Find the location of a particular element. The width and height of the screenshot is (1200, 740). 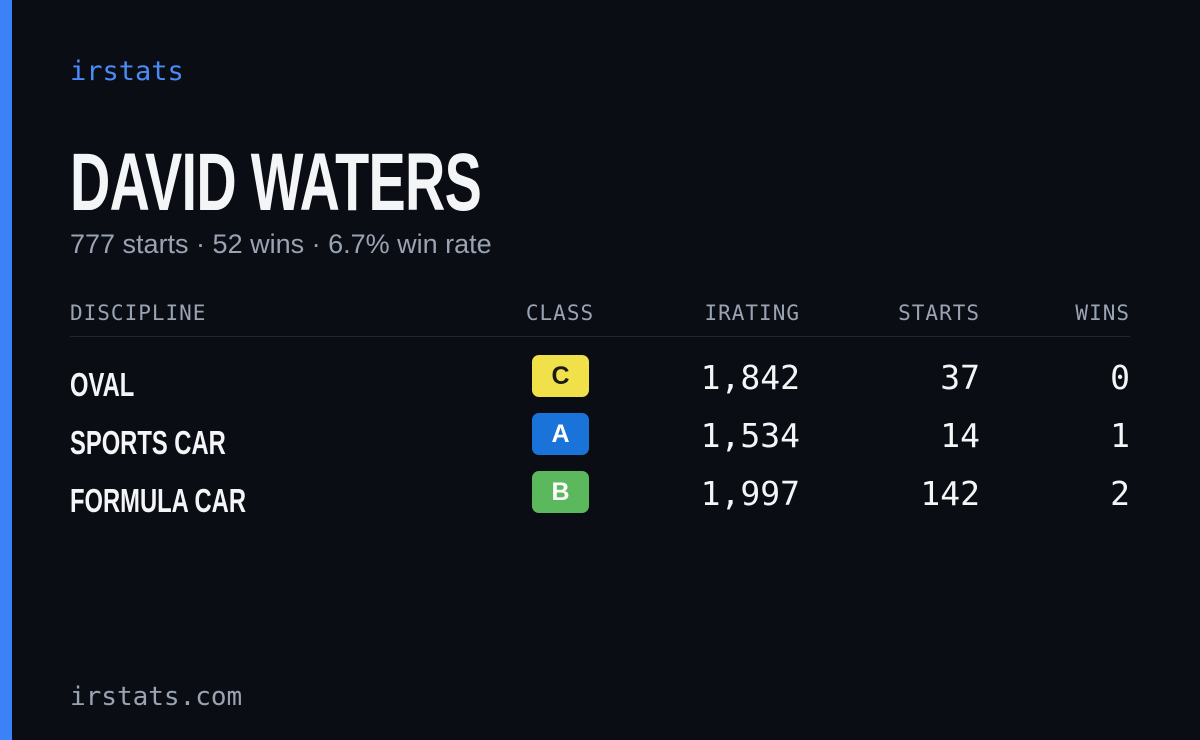

brand: irstats is located at coordinates (127, 71).